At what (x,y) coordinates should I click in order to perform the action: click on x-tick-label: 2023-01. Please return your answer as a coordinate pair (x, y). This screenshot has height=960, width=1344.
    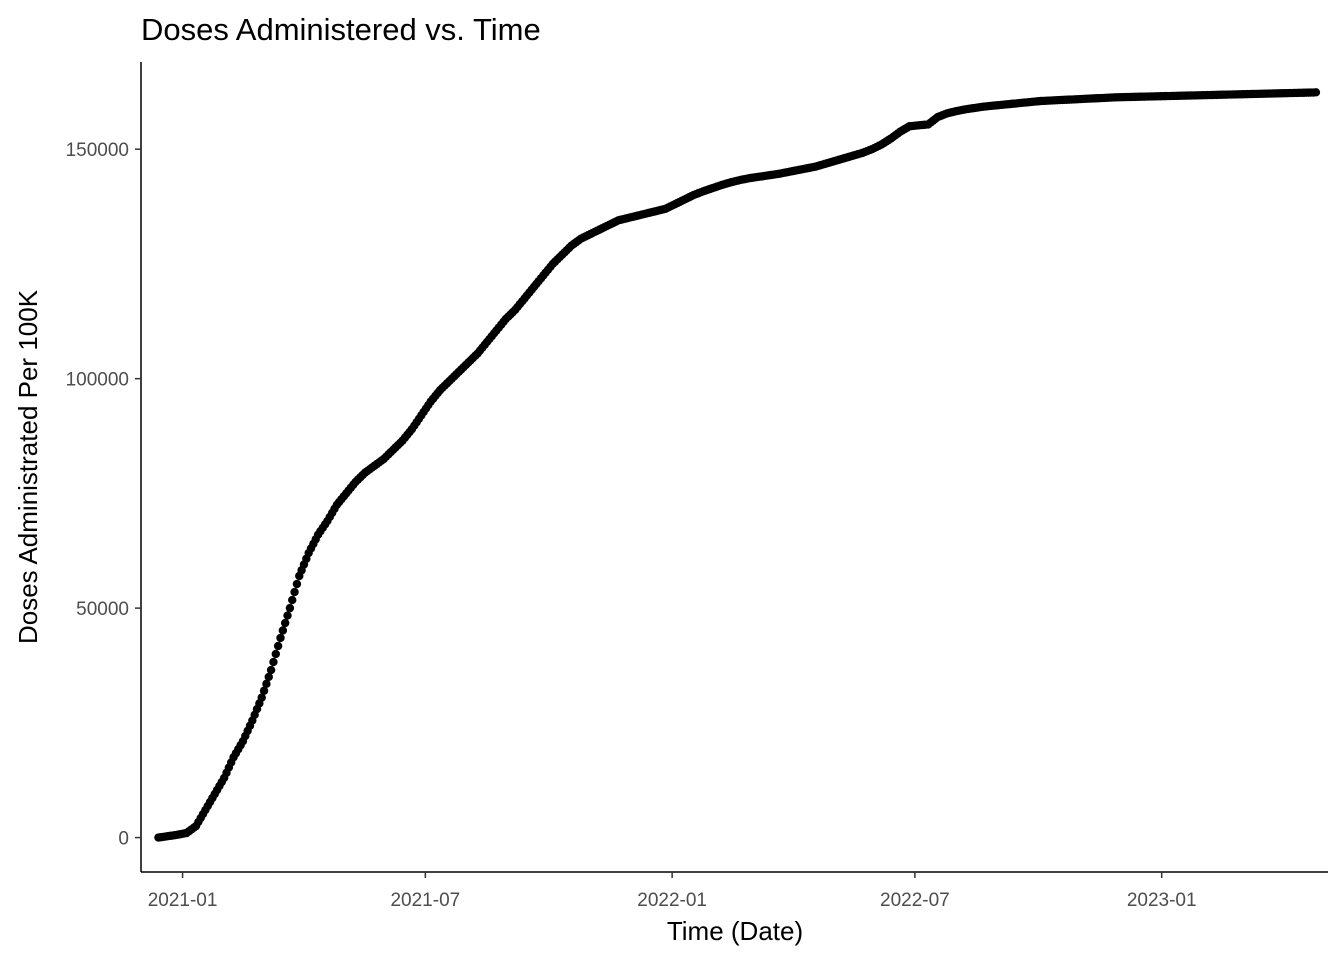
    Looking at the image, I should click on (1162, 900).